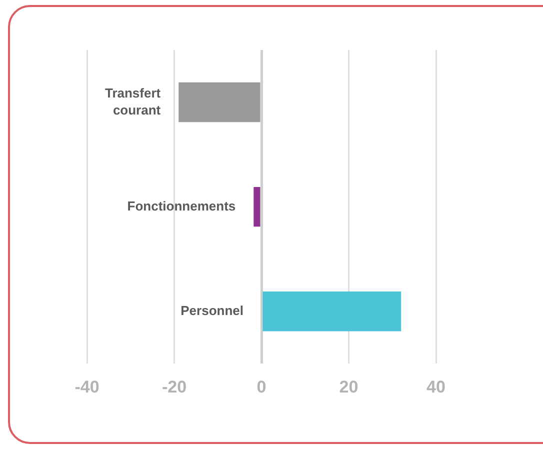 Image resolution: width=543 pixels, height=450 pixels. Describe the element at coordinates (133, 101) in the screenshot. I see `y-tick-label: Transfert courant` at that location.